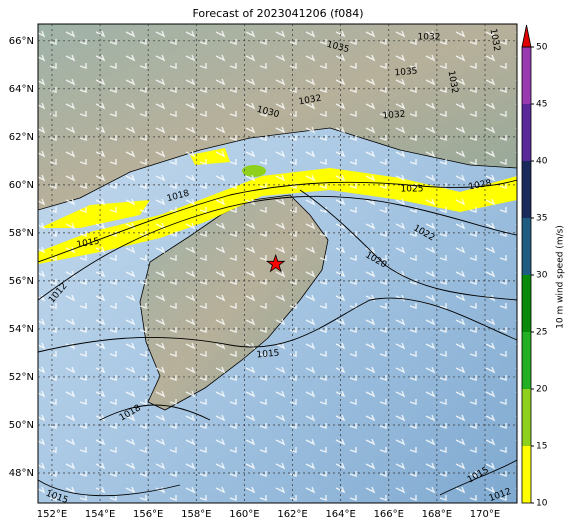 The image size is (575, 528). I want to click on isobar-label: 1028, so click(480, 186).